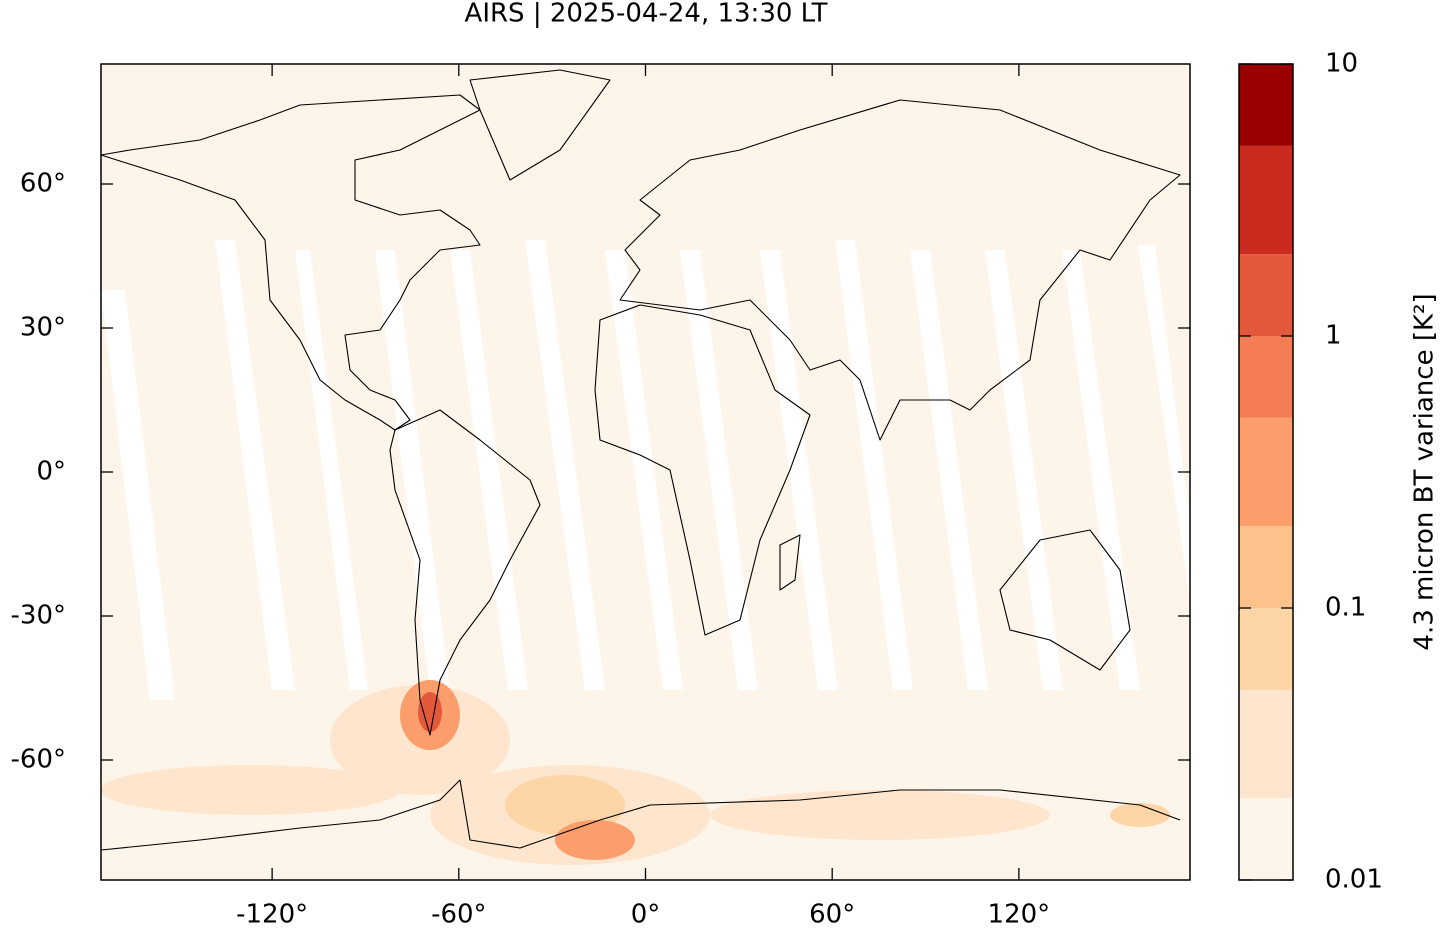 The width and height of the screenshot is (1442, 934). What do you see at coordinates (38, 760) in the screenshot?
I see `y-tick-label: -60°` at bounding box center [38, 760].